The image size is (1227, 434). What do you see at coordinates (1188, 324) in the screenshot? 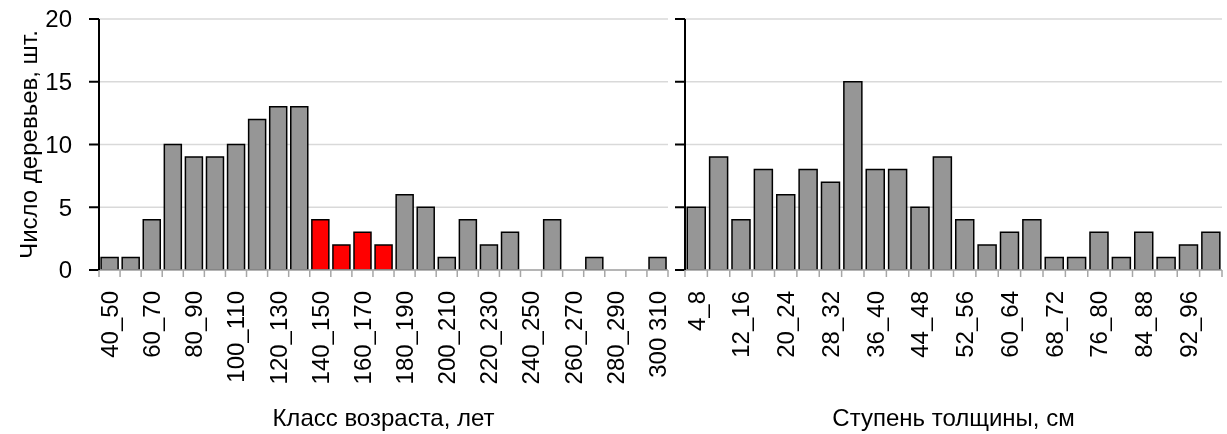
I see `x-tick-label: 92_96` at bounding box center [1188, 324].